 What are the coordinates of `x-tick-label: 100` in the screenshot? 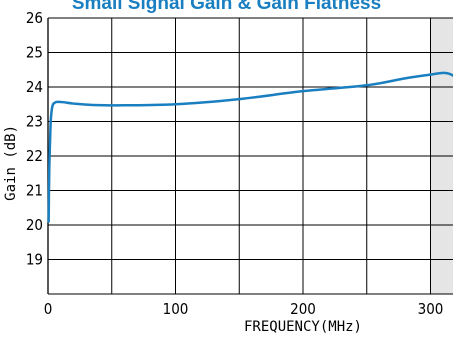 It's located at (176, 309).